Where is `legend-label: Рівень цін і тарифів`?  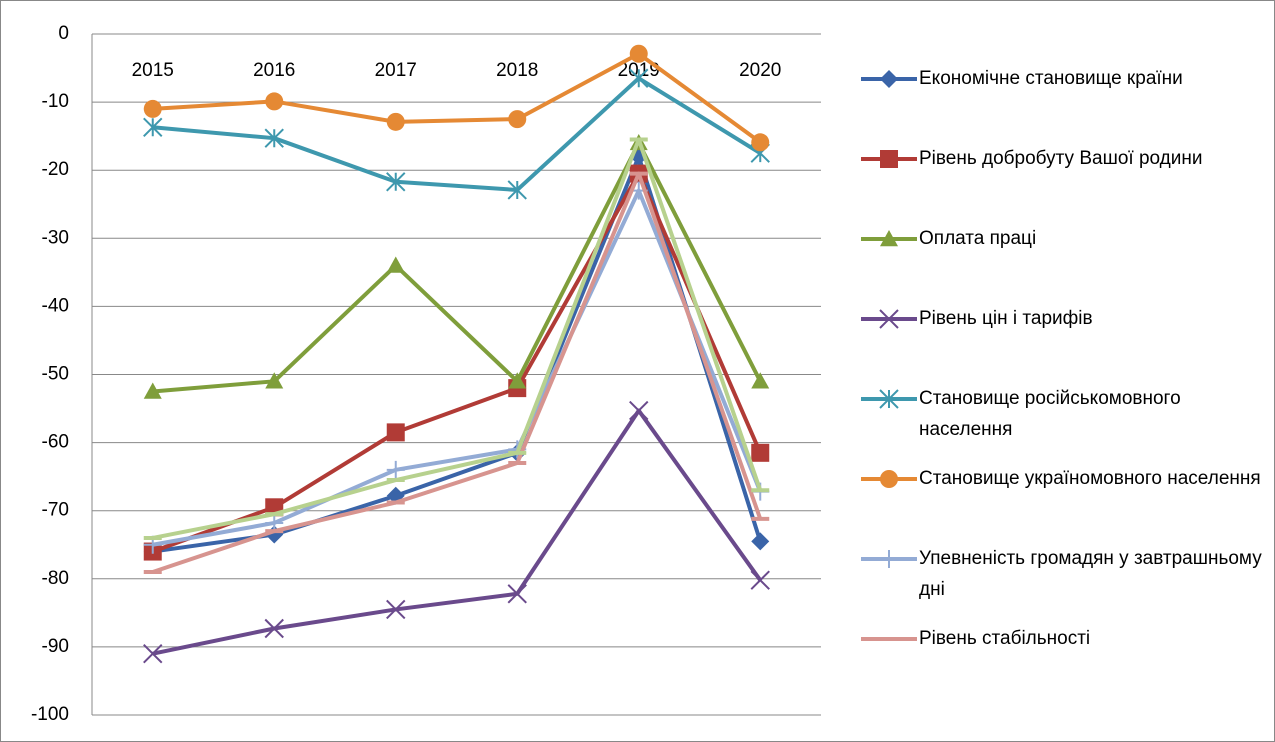 legend-label: Рівень цін і тарифів is located at coordinates (1006, 318).